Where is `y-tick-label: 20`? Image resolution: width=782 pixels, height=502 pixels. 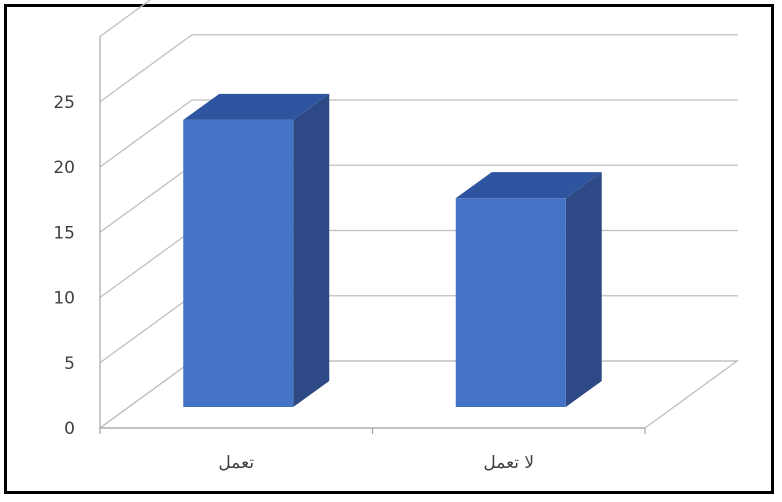 y-tick-label: 20 is located at coordinates (64, 168).